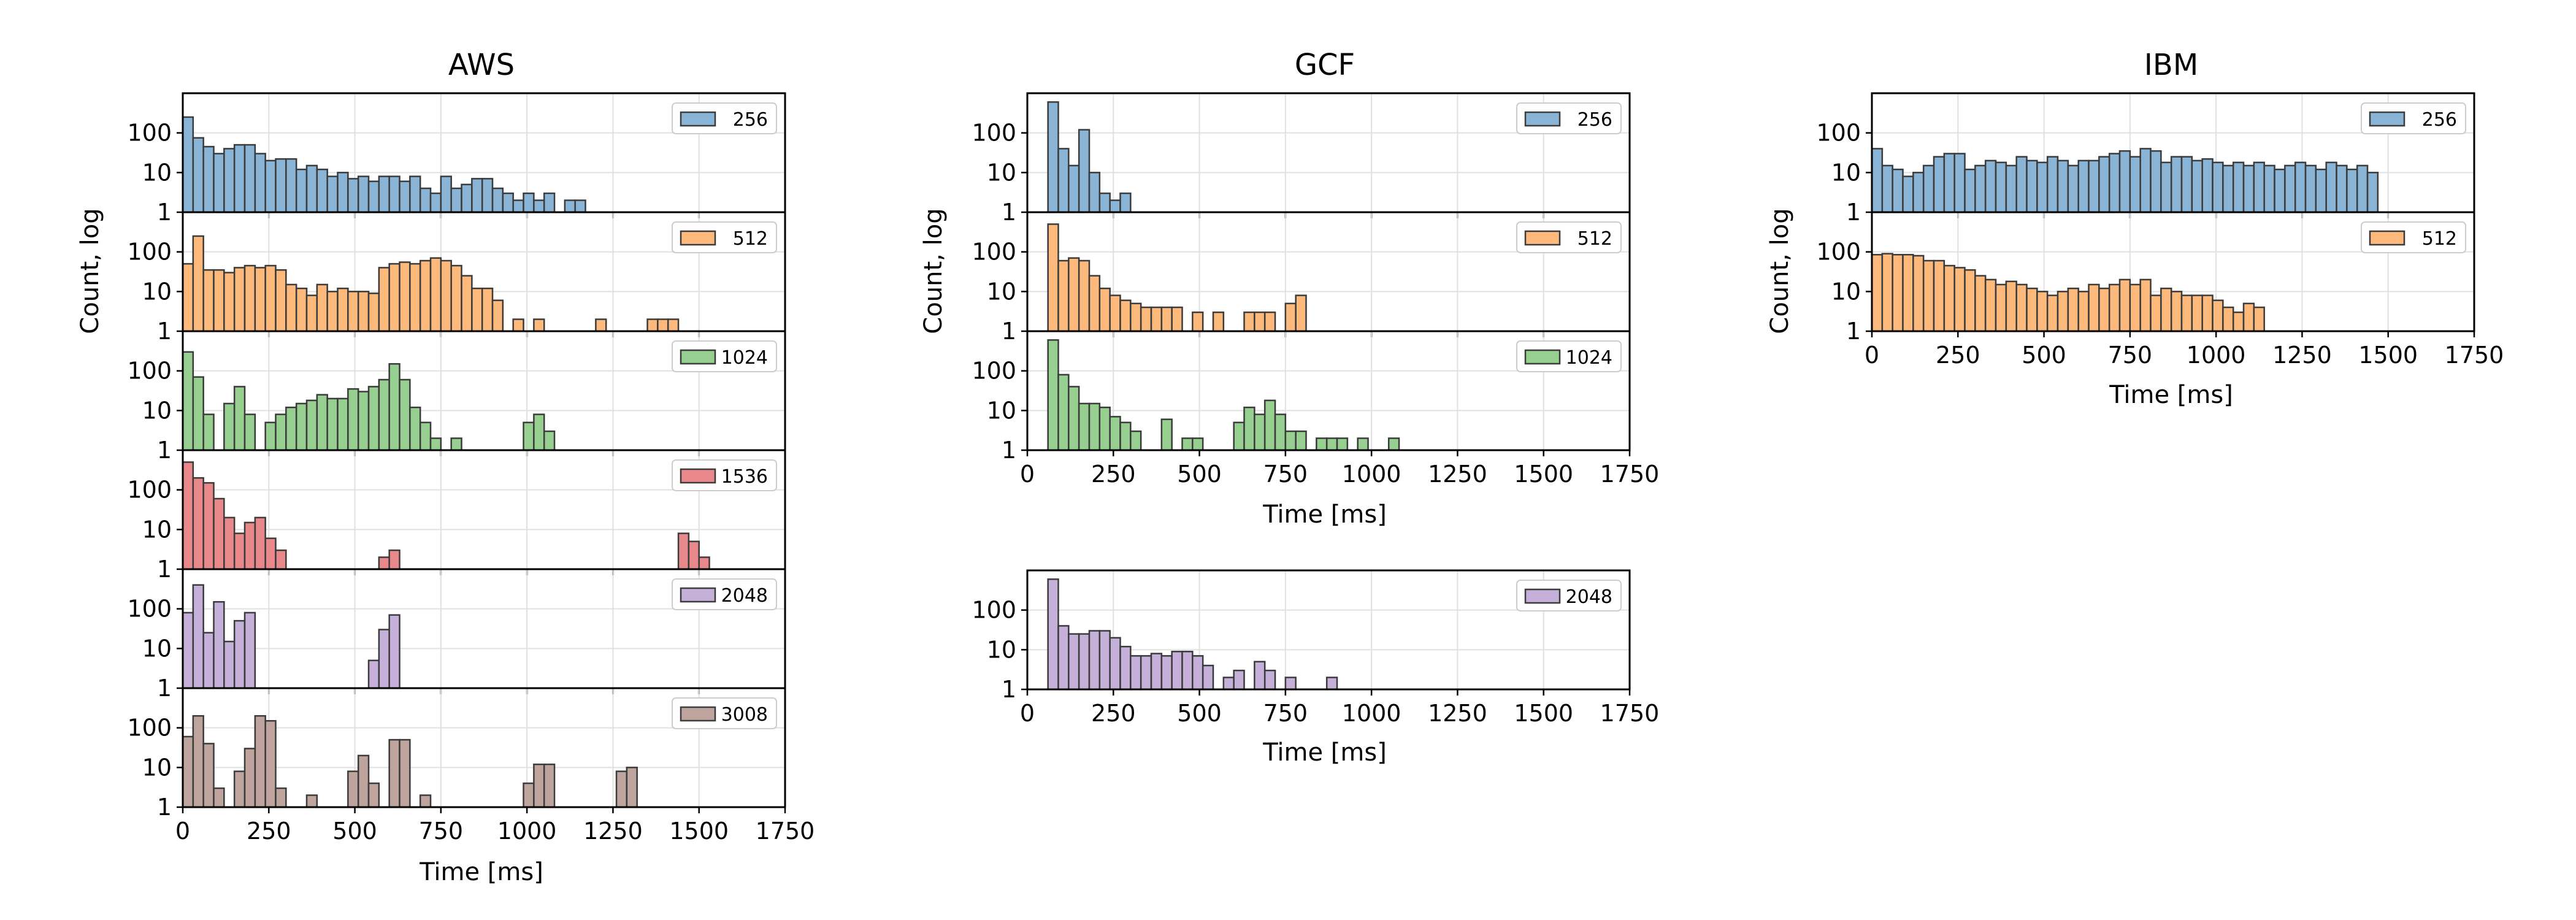 The image size is (2576, 920). What do you see at coordinates (481, 65) in the screenshot?
I see `panel-title-aws: AWS` at bounding box center [481, 65].